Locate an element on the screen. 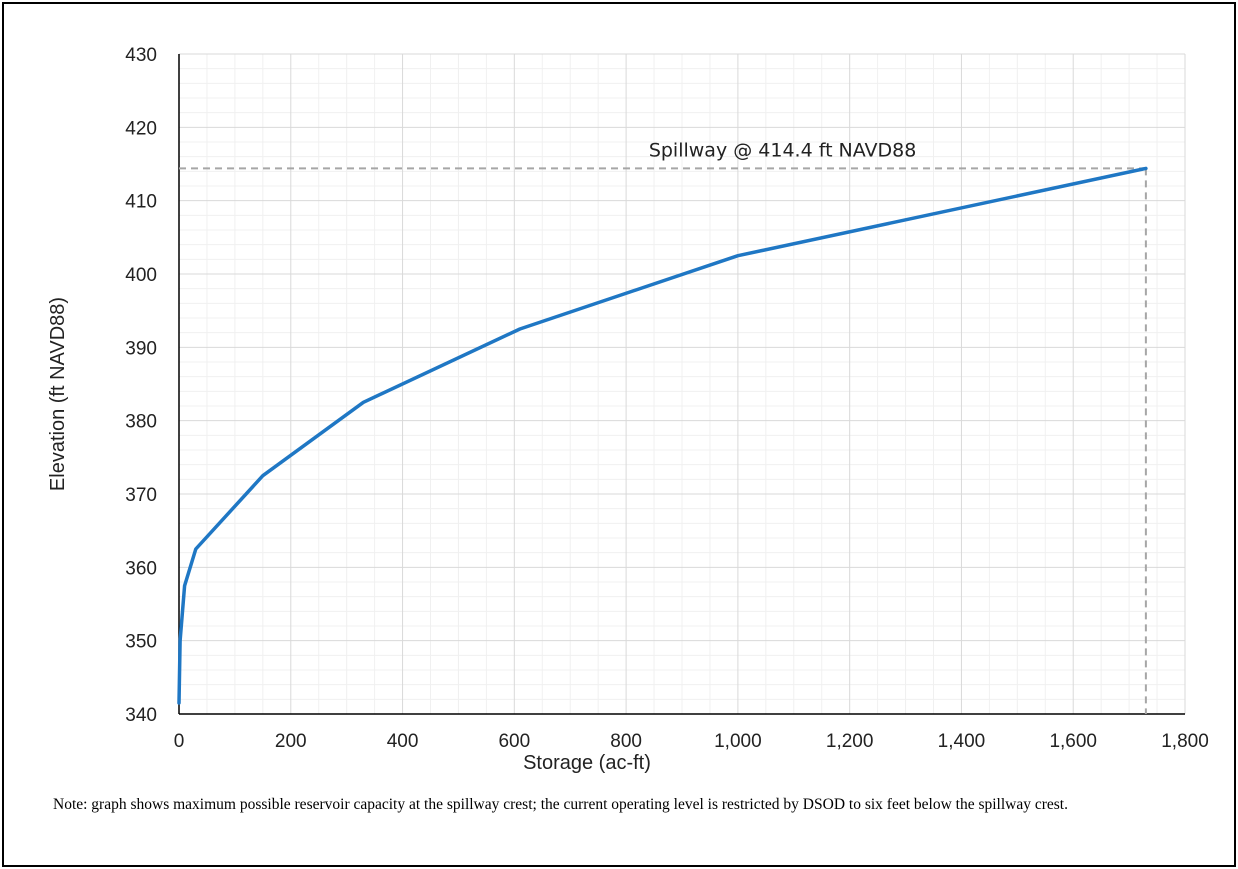  y-tick-label: 360 is located at coordinates (141, 568).